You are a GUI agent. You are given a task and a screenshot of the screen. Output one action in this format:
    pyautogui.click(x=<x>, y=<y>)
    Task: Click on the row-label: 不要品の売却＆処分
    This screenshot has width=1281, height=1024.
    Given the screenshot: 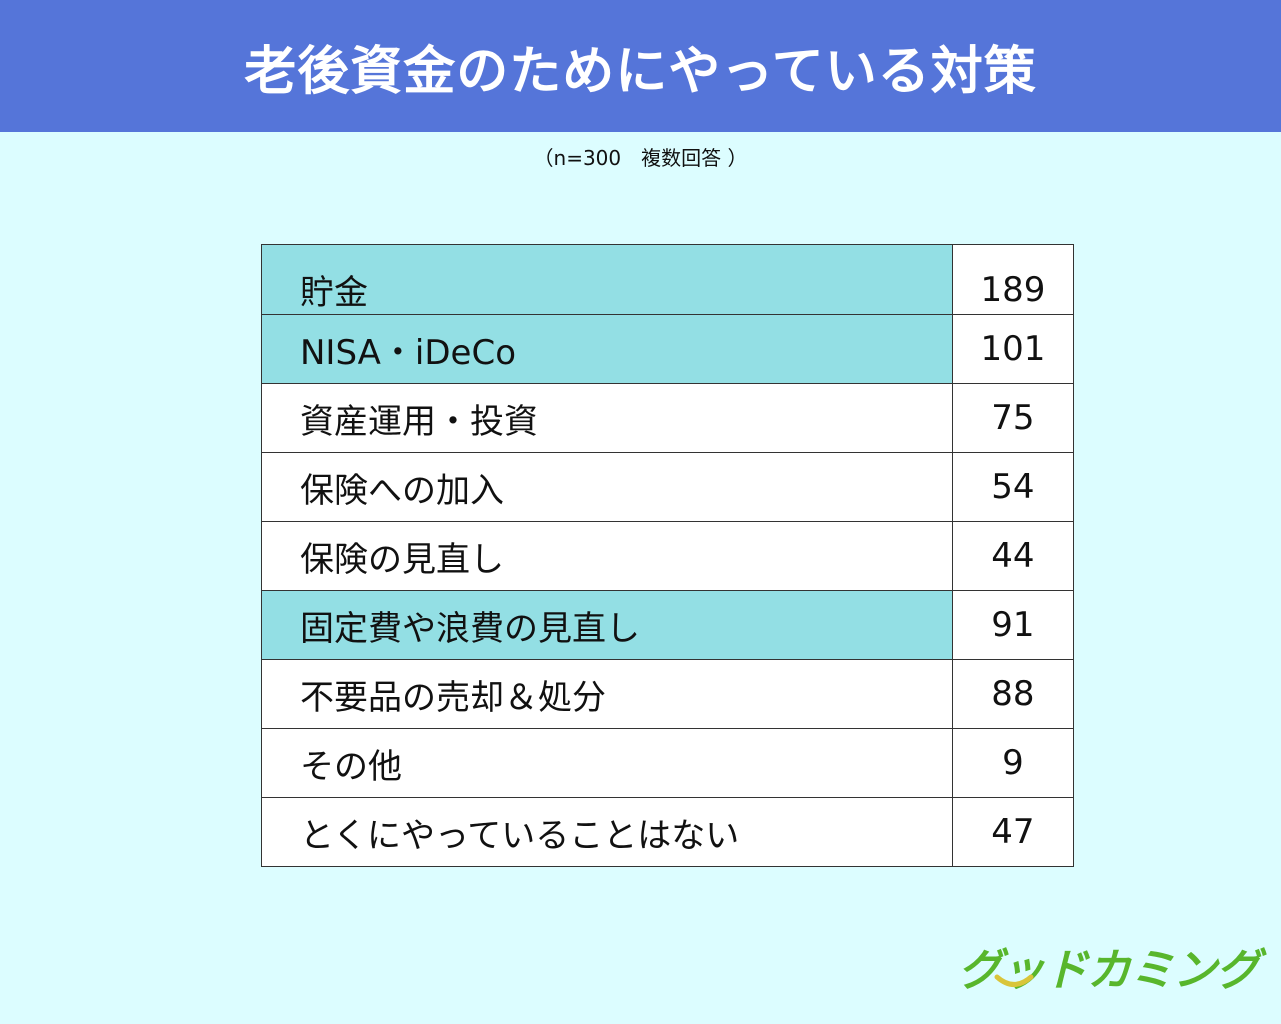 What is the action you would take?
    pyautogui.click(x=607, y=694)
    